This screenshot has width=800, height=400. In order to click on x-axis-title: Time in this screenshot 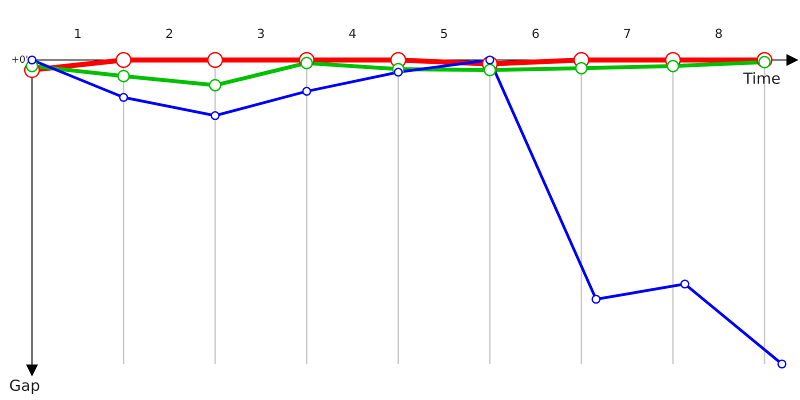, I will do `click(761, 78)`.